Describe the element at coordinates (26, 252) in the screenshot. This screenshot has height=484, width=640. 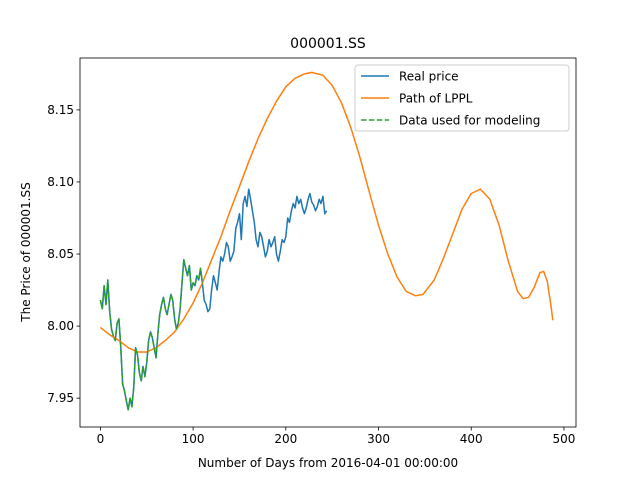
I see `y-axis-label: The Price of 000001.SS` at that location.